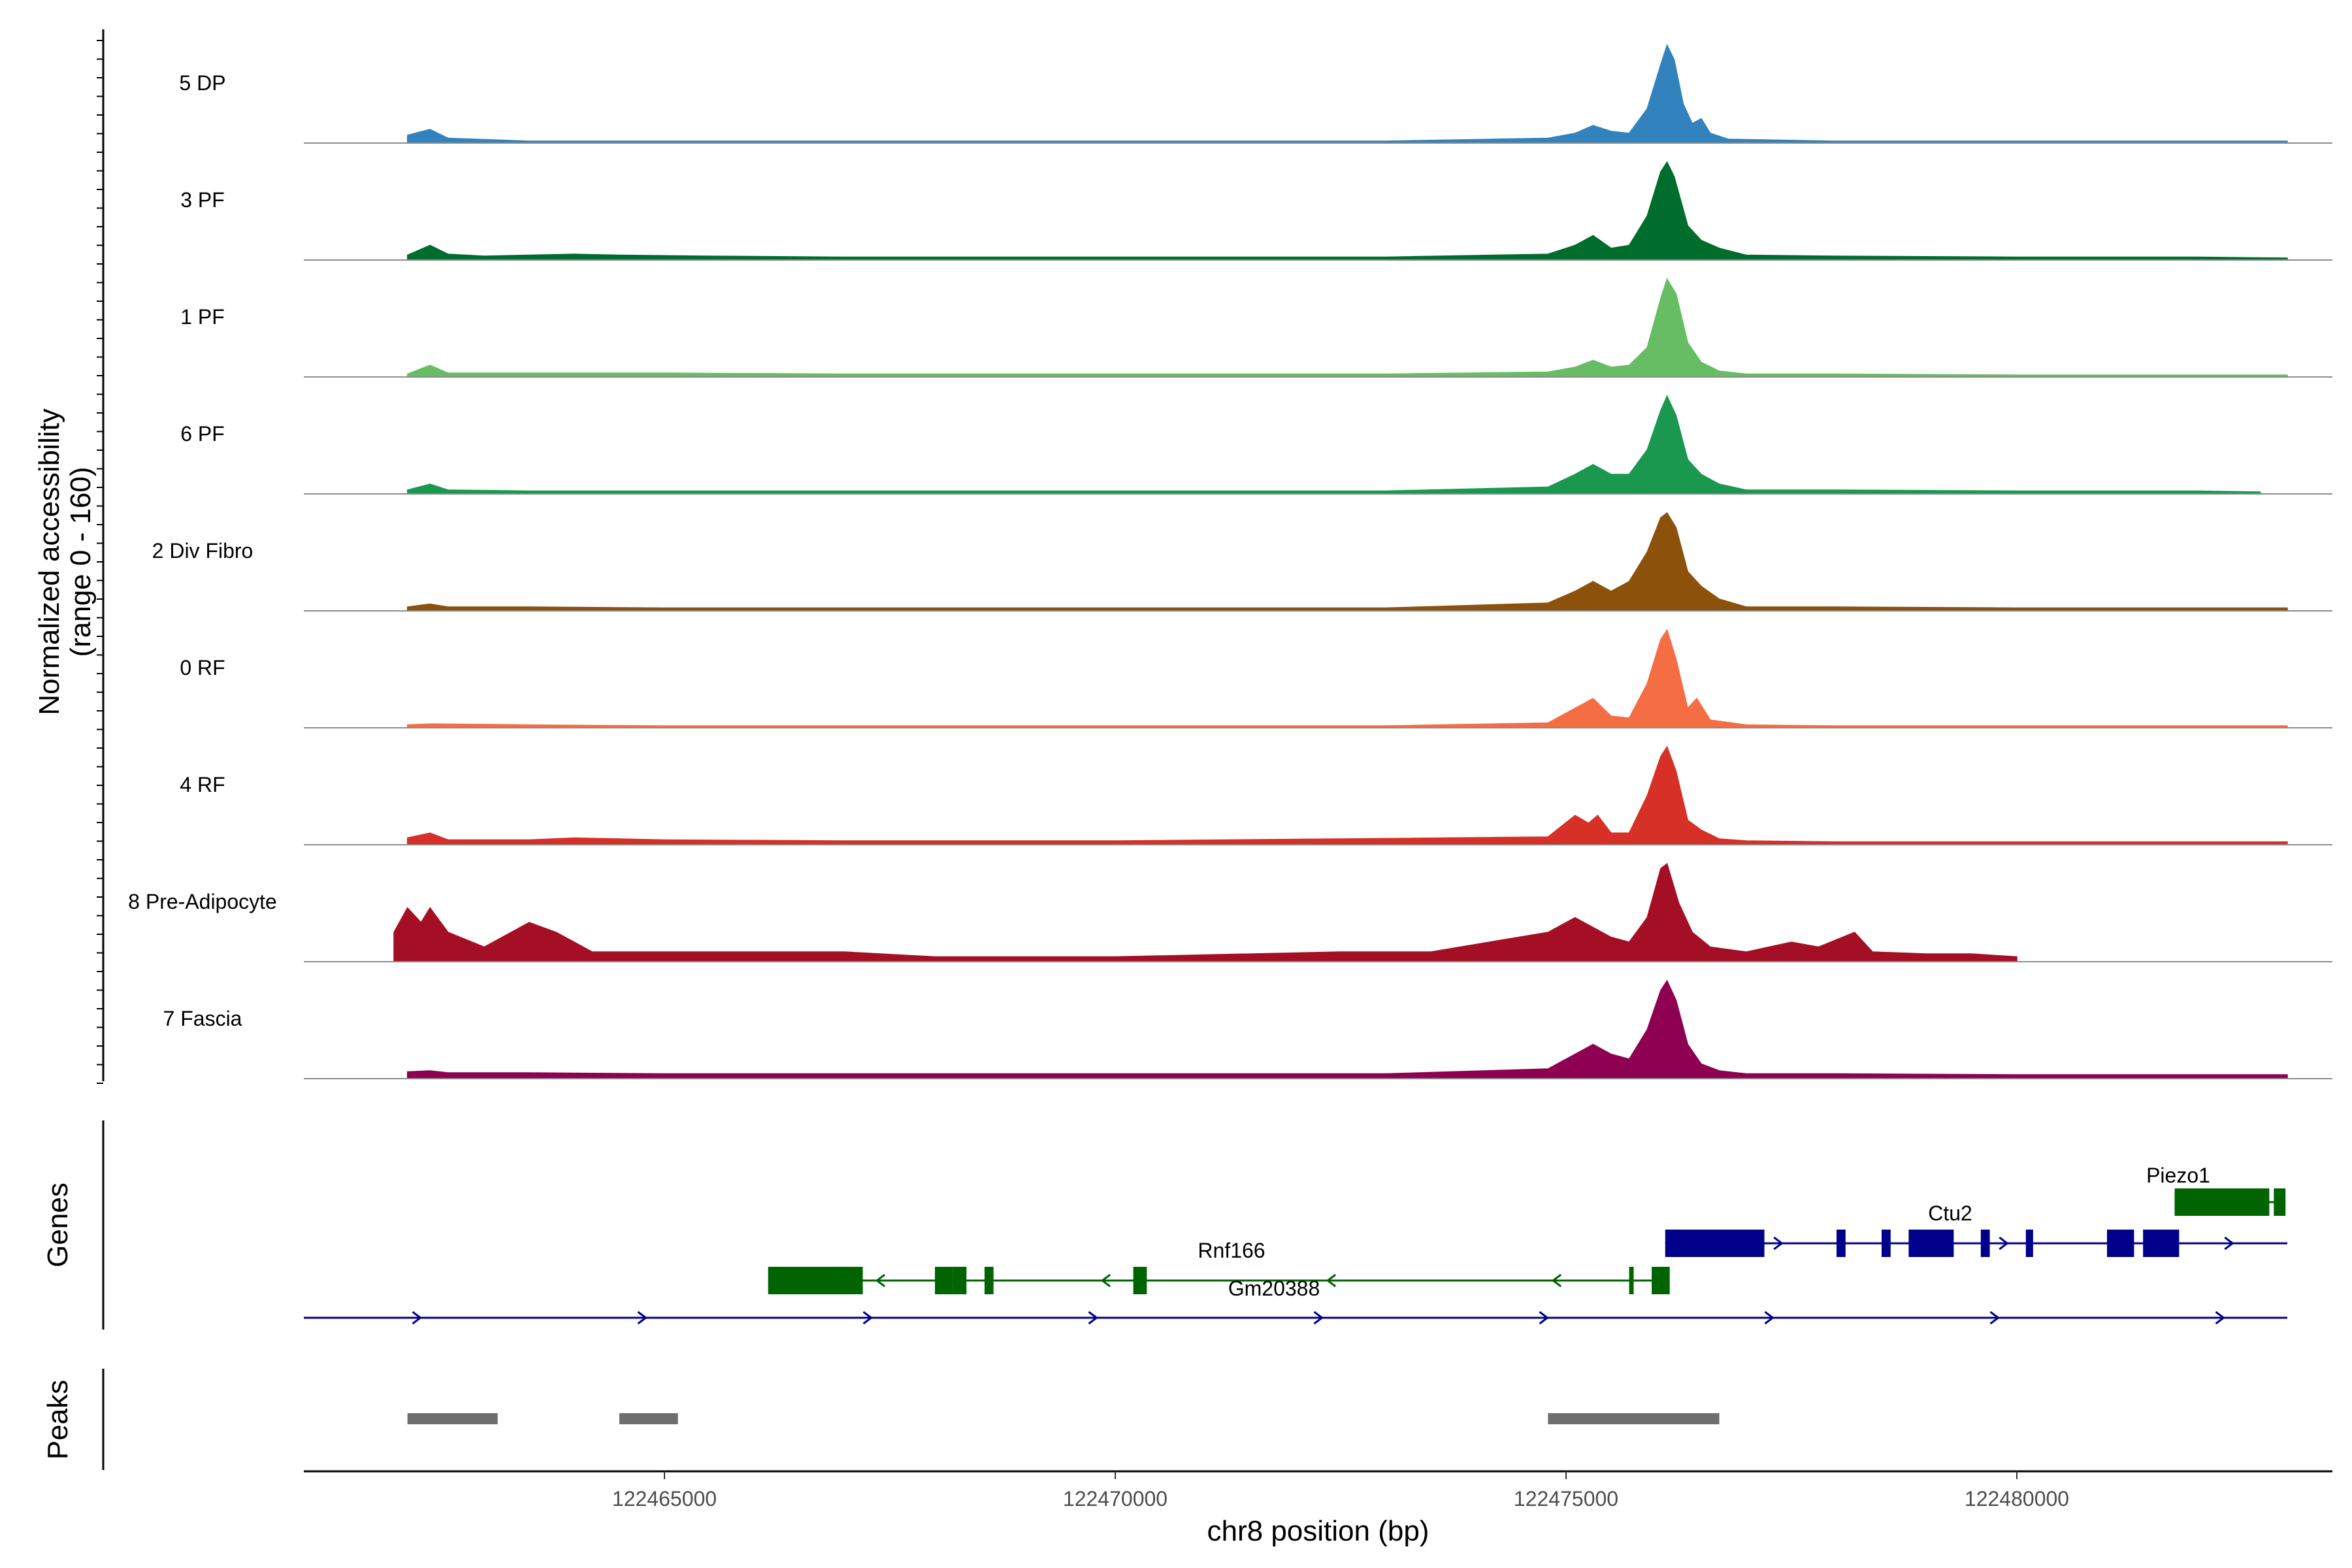 The image size is (2352, 1568). Describe the element at coordinates (1194, 1225) in the screenshot. I see `genes-track: Piezo1 Ctu2 Rnf166 Gm20388` at that location.